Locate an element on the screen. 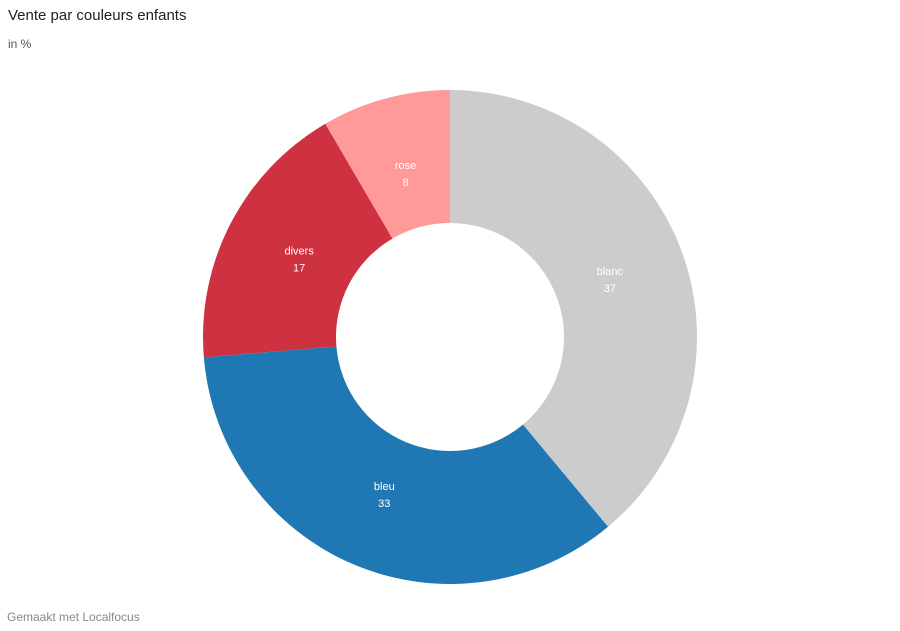 Image resolution: width=900 pixels, height=631 pixels. chart-title: Vente par couleurs enfants is located at coordinates (97, 15).